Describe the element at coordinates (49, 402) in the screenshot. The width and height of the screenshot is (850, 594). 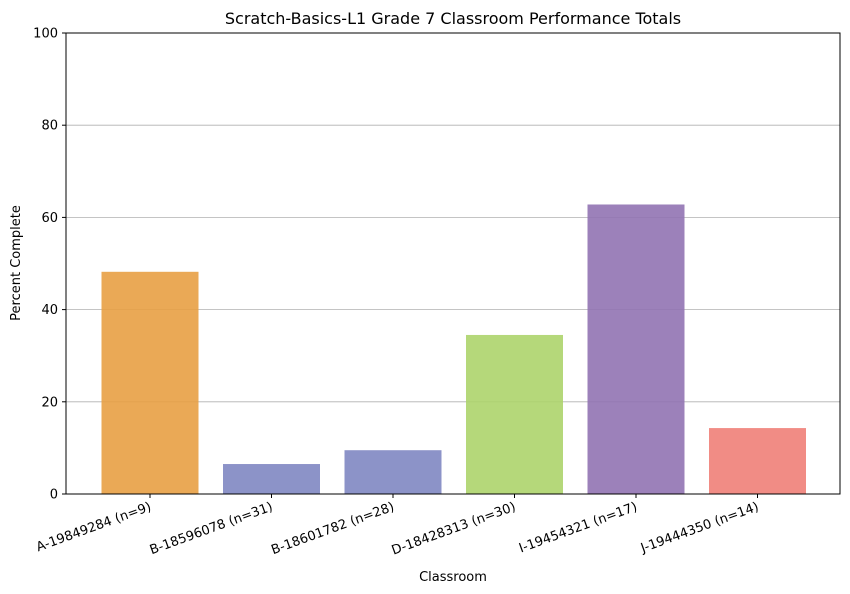
I see `y-tick-label: 20` at that location.